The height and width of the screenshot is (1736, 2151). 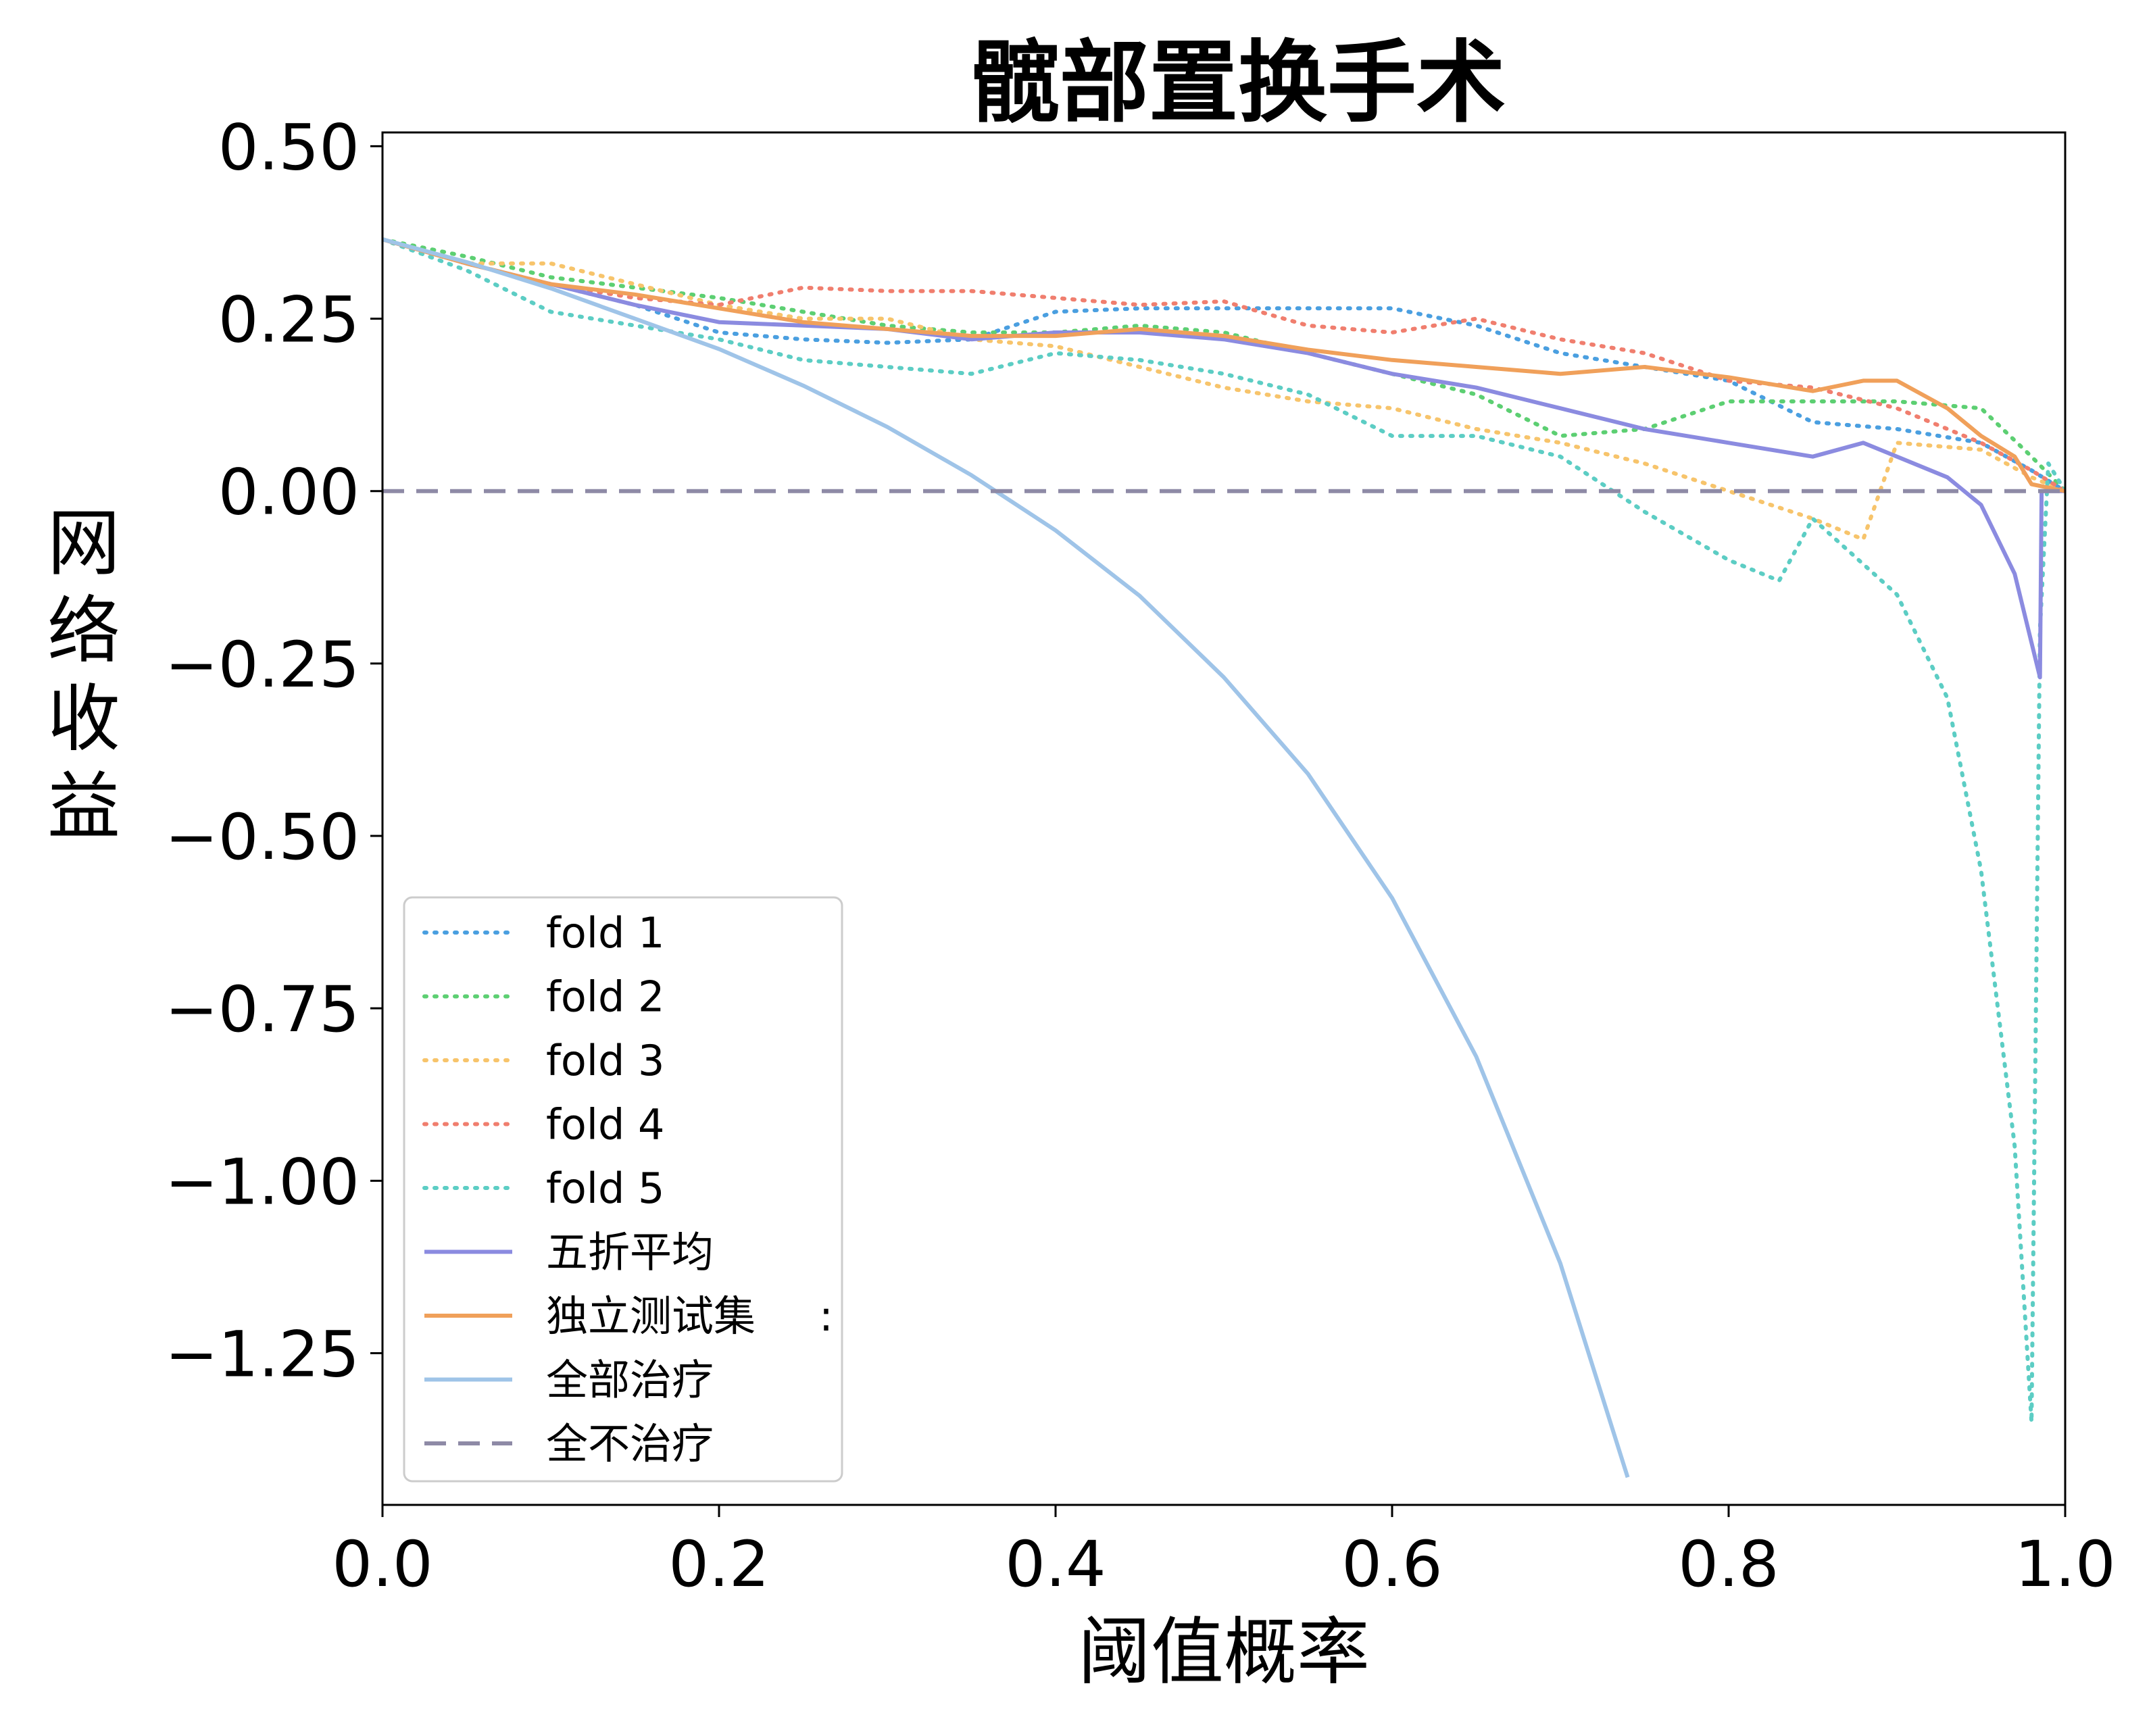 What do you see at coordinates (1224, 1652) in the screenshot?
I see `x-axis-label: 阈值概率` at bounding box center [1224, 1652].